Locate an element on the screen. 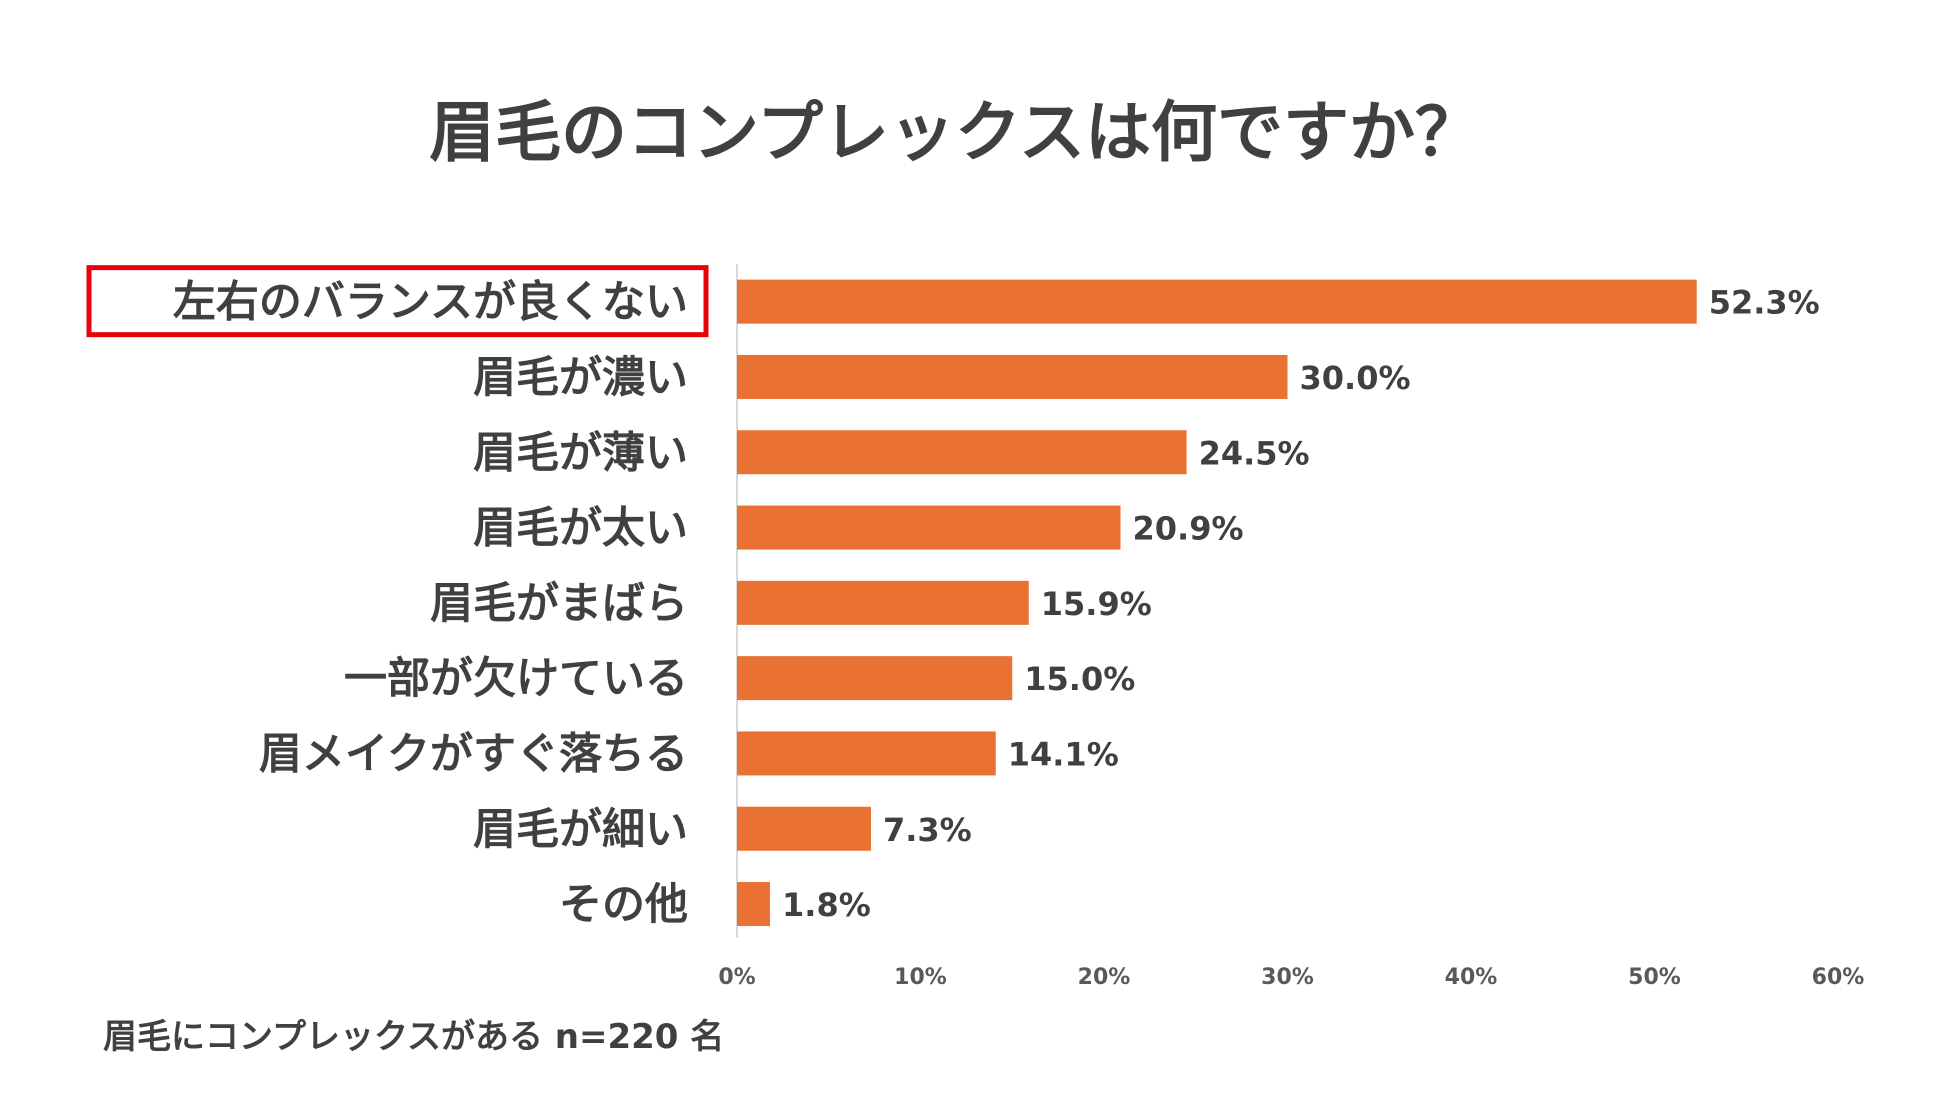 The height and width of the screenshot is (1097, 1950). x-tick-label: 30% is located at coordinates (1287, 977).